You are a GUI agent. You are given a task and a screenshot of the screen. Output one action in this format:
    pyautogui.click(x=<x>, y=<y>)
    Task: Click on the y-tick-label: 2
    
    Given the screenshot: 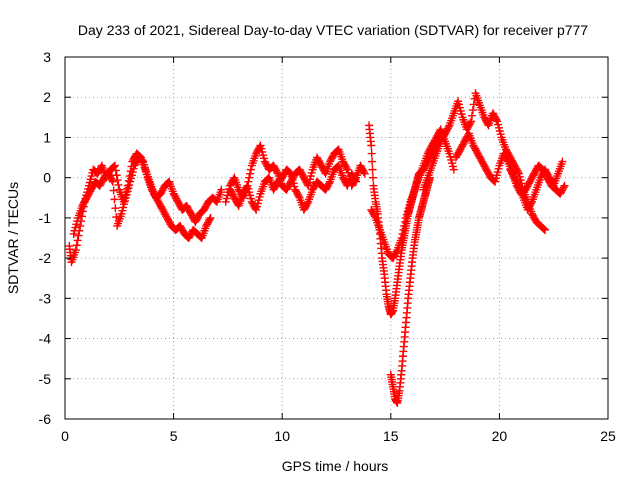 What is the action you would take?
    pyautogui.click(x=47, y=97)
    